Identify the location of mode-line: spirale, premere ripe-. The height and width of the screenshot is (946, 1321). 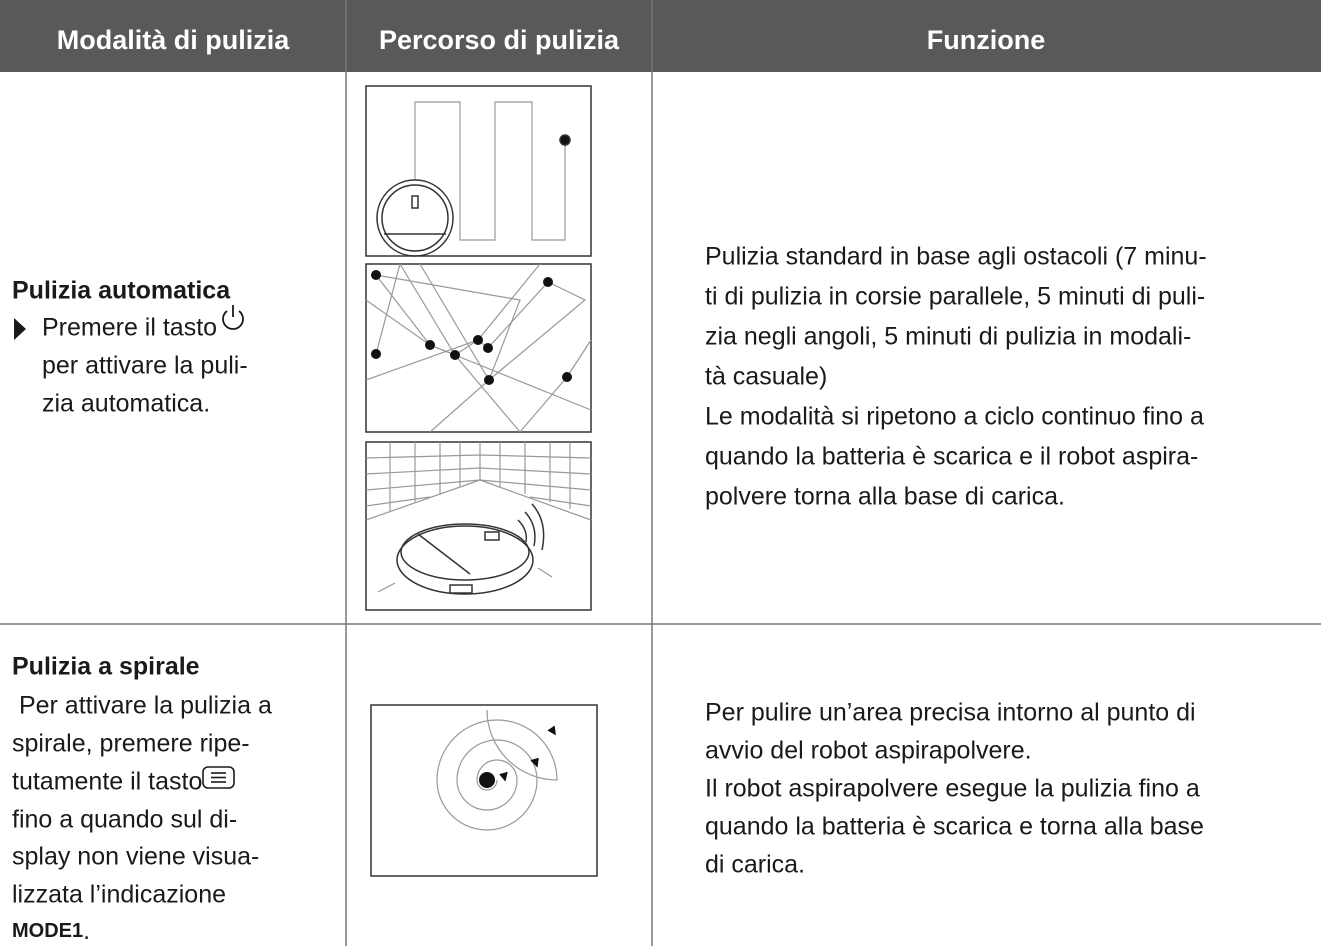
(131, 744).